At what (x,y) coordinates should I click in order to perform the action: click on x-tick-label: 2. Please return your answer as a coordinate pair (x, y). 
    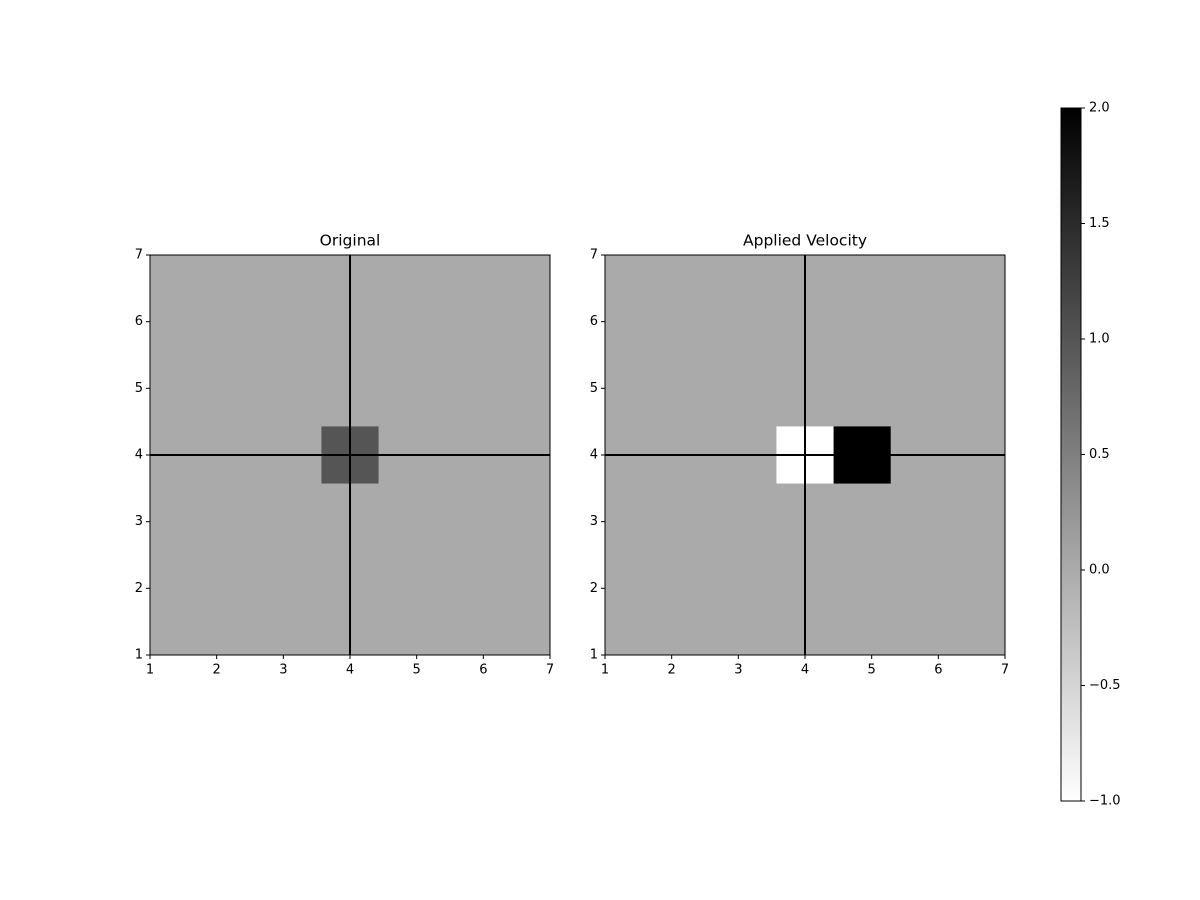
    Looking at the image, I should click on (217, 670).